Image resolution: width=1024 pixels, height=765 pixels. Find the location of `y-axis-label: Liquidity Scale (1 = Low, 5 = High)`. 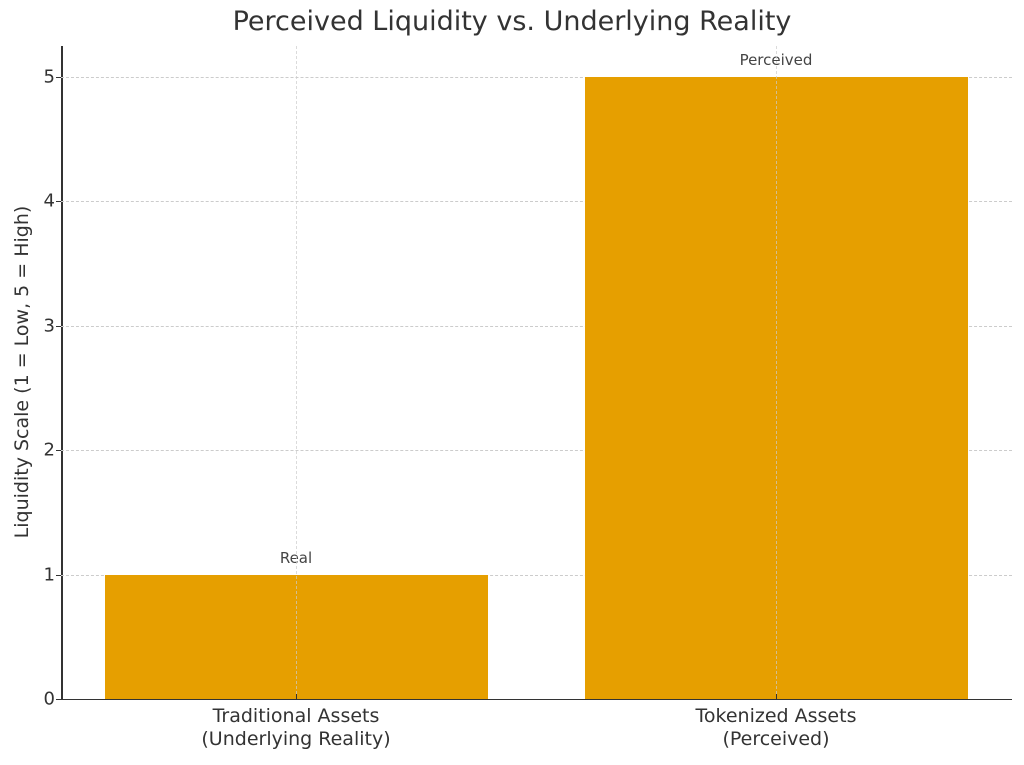

y-axis-label: Liquidity Scale (1 = Low, 5 = High) is located at coordinates (22, 372).